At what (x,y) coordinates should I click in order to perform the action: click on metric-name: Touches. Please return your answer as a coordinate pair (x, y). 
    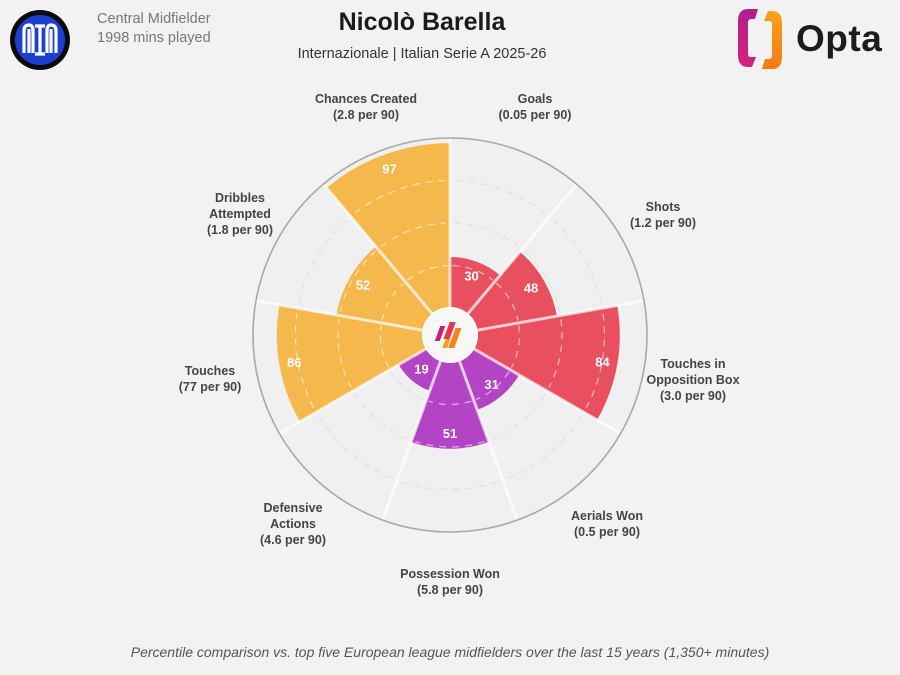
    Looking at the image, I should click on (210, 371).